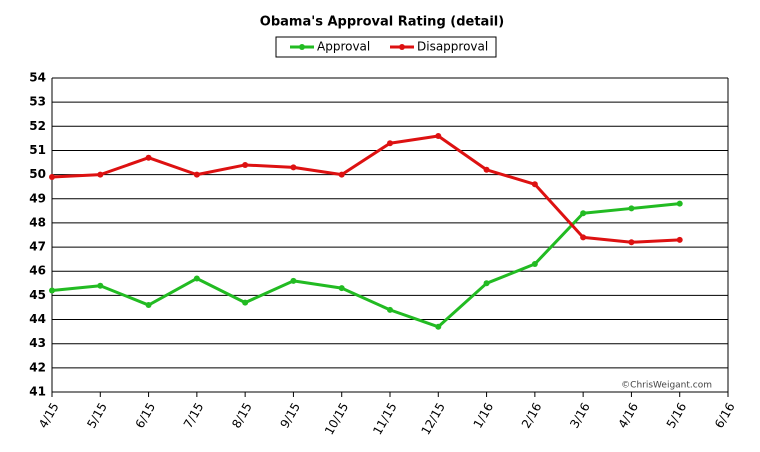  What do you see at coordinates (37, 78) in the screenshot?
I see `y-tick-label: 54` at bounding box center [37, 78].